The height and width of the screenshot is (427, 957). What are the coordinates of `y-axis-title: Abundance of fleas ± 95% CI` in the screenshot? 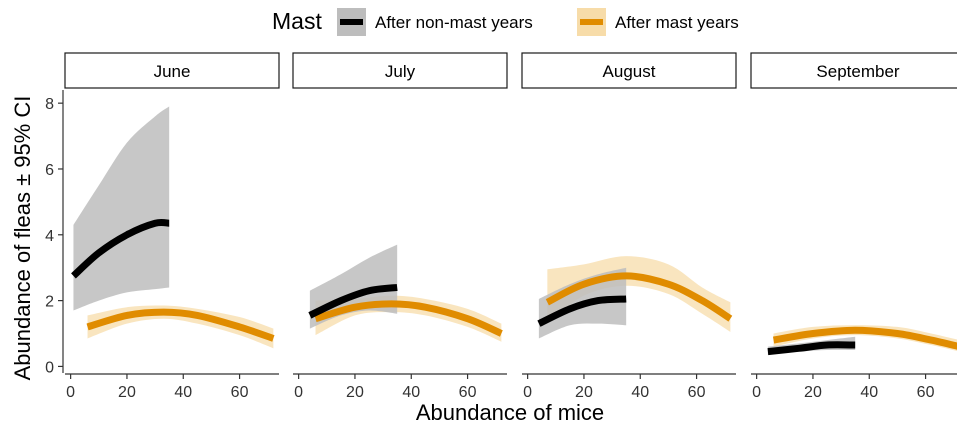 It's located at (22, 238).